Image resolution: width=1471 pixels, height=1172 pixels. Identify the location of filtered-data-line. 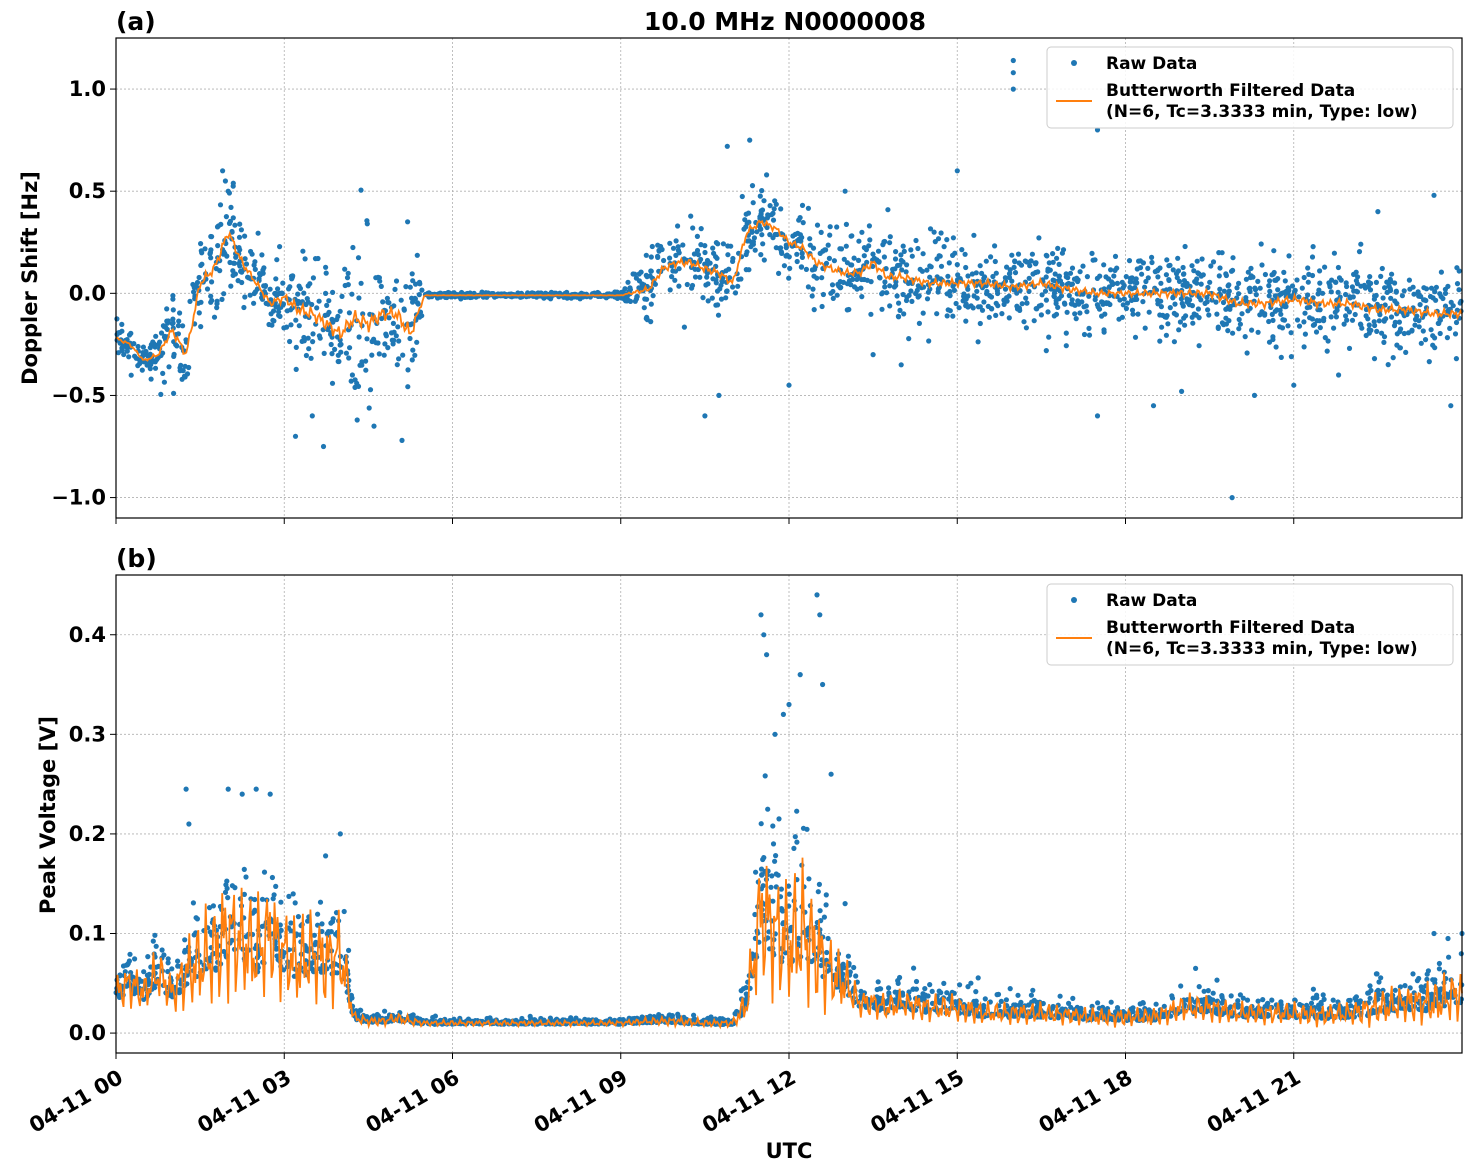
(789, 290).